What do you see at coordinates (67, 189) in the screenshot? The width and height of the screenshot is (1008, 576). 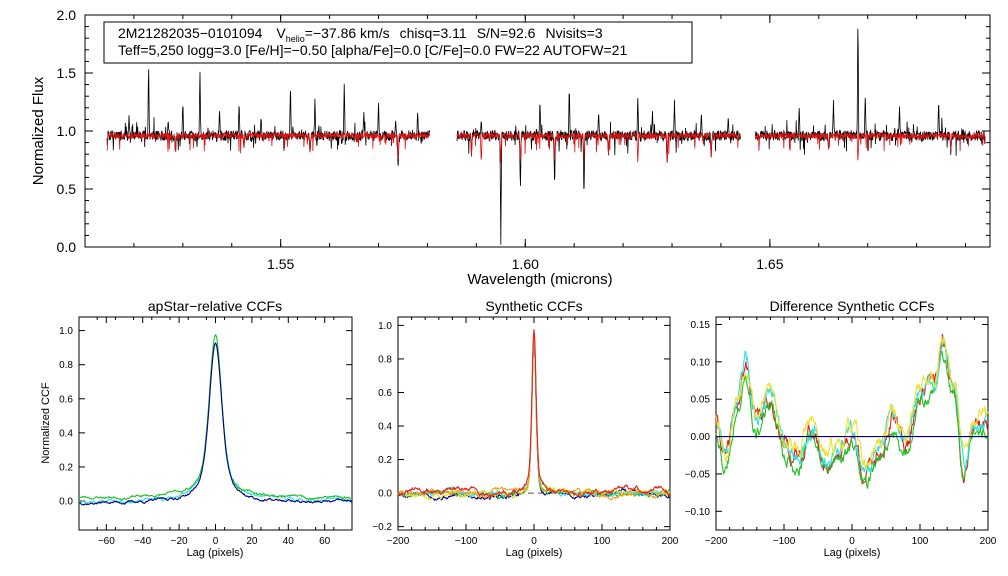 I see `y-tick-label: 0.5` at bounding box center [67, 189].